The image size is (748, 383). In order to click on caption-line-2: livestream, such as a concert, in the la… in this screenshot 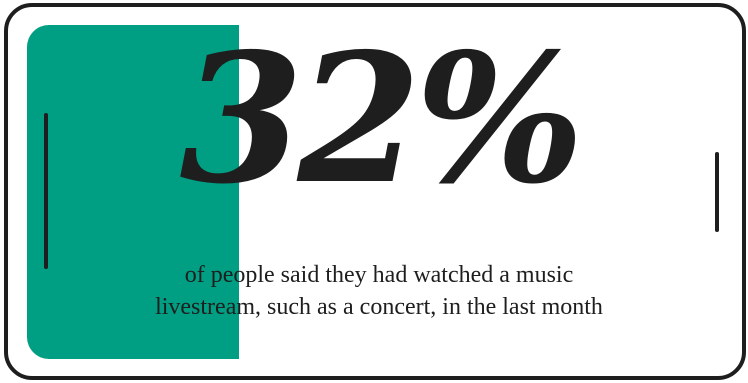, I will do `click(379, 307)`.